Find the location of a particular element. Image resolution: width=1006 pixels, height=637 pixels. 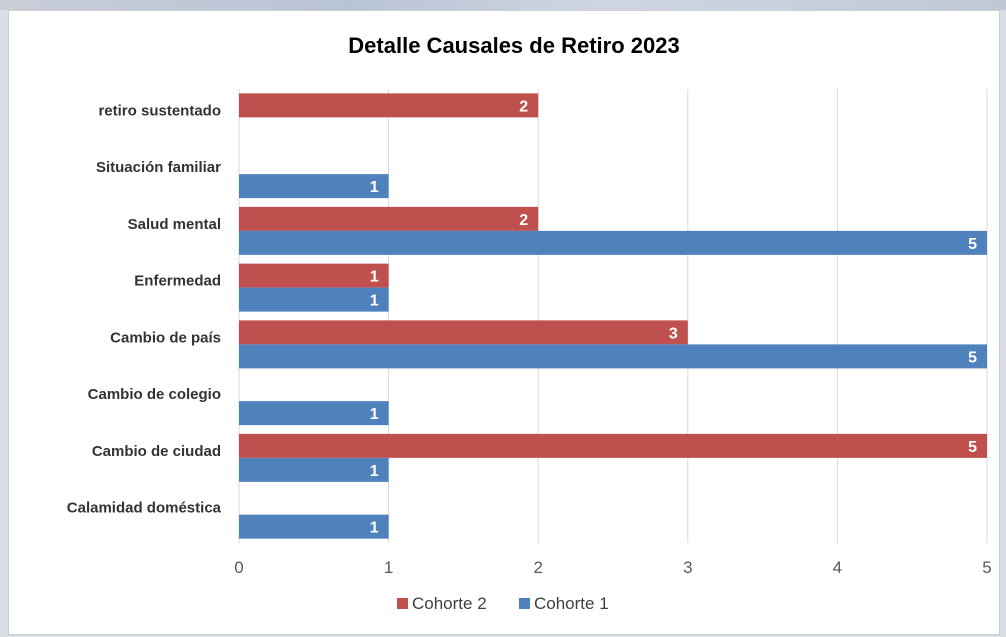

legend-label: Cohorte 1 is located at coordinates (571, 603).